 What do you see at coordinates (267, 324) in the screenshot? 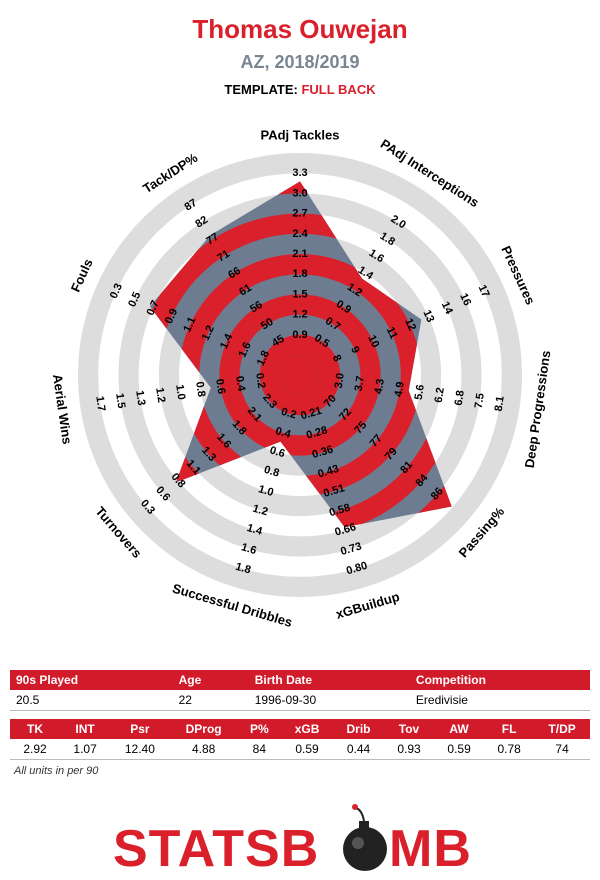
I see `tick-label-10-1: 50` at bounding box center [267, 324].